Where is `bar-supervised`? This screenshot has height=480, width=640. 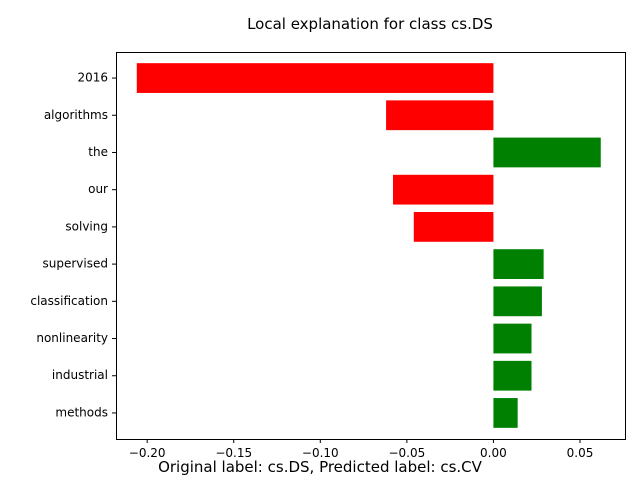 bar-supervised is located at coordinates (518, 264).